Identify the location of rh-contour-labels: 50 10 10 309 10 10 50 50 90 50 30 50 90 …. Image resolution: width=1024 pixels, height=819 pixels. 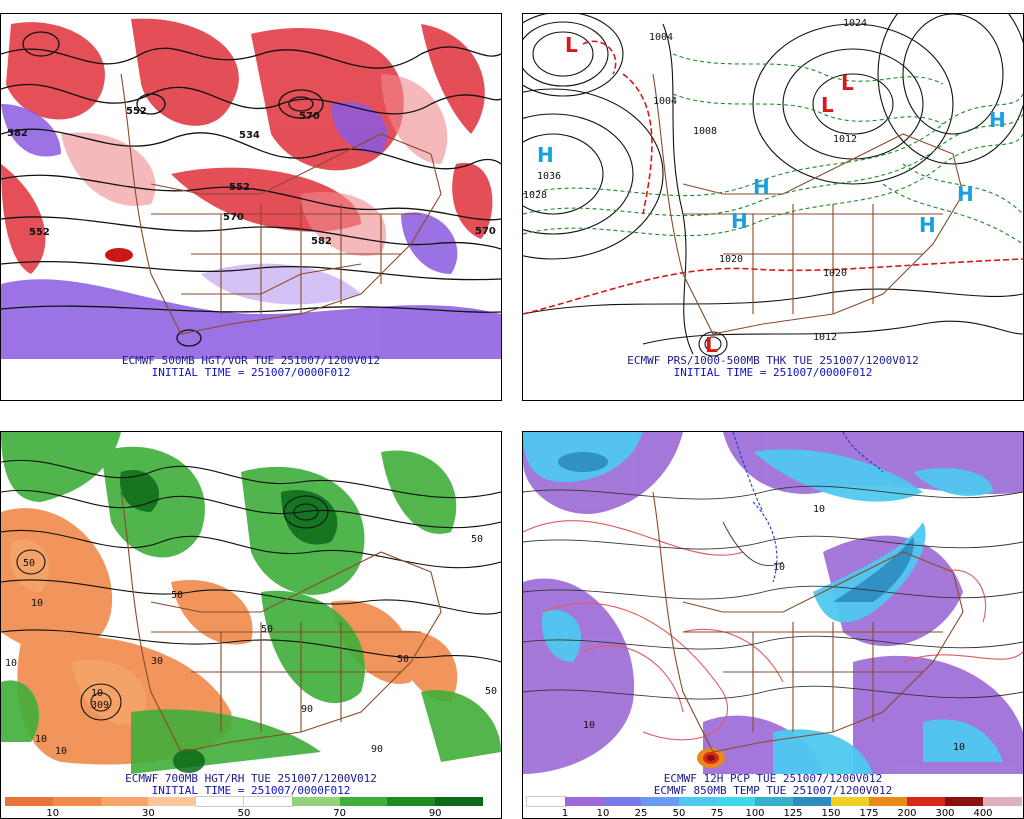
(251, 645).